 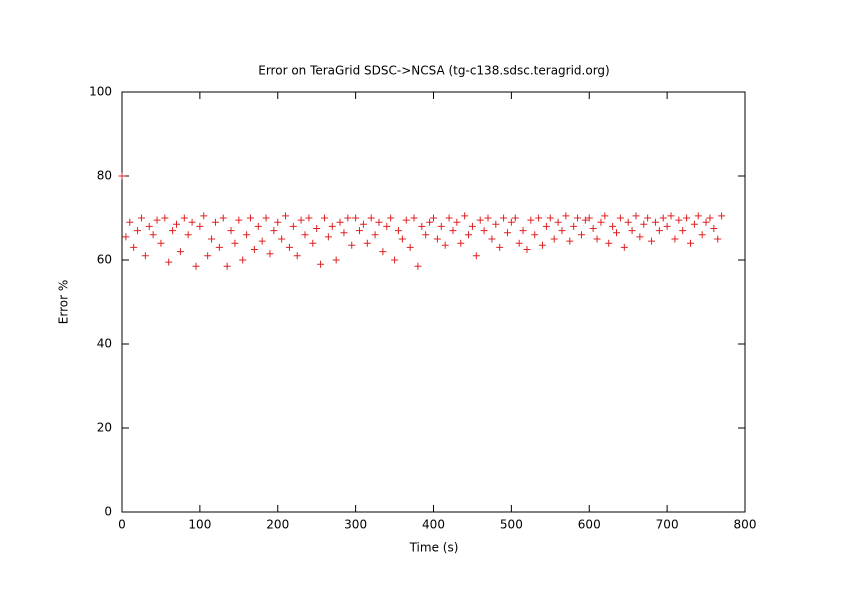 What do you see at coordinates (100, 92) in the screenshot?
I see `y-tick-label: 100` at bounding box center [100, 92].